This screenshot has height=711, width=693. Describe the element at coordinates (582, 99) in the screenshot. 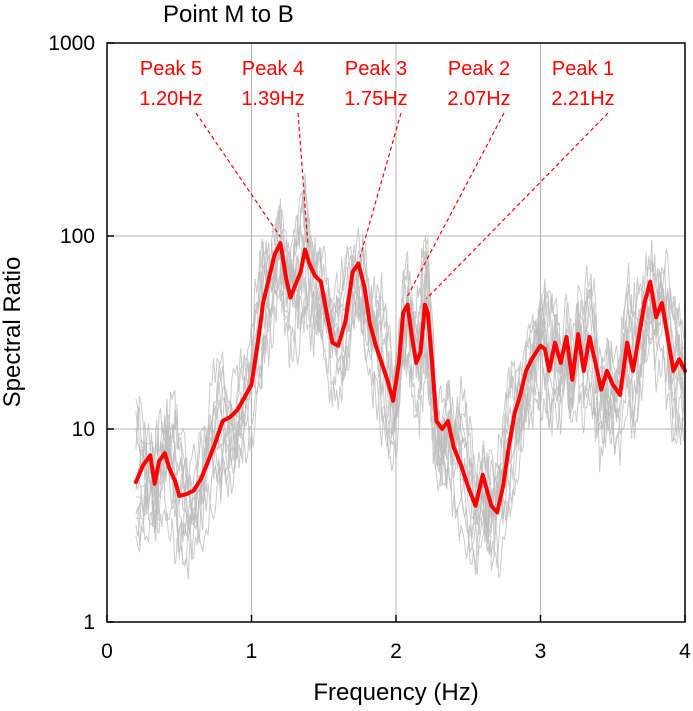

I see `peak-label-frequency: 2.21Hz` at that location.